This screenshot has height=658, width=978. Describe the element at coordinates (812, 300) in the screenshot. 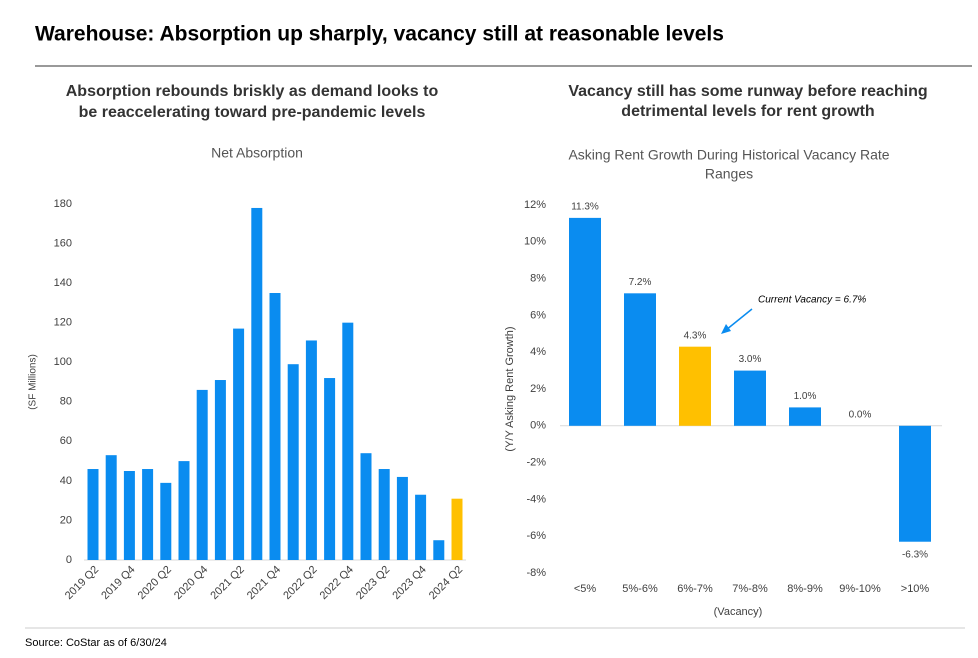

I see `annotation: Current Vacancy = 6.7%` at that location.